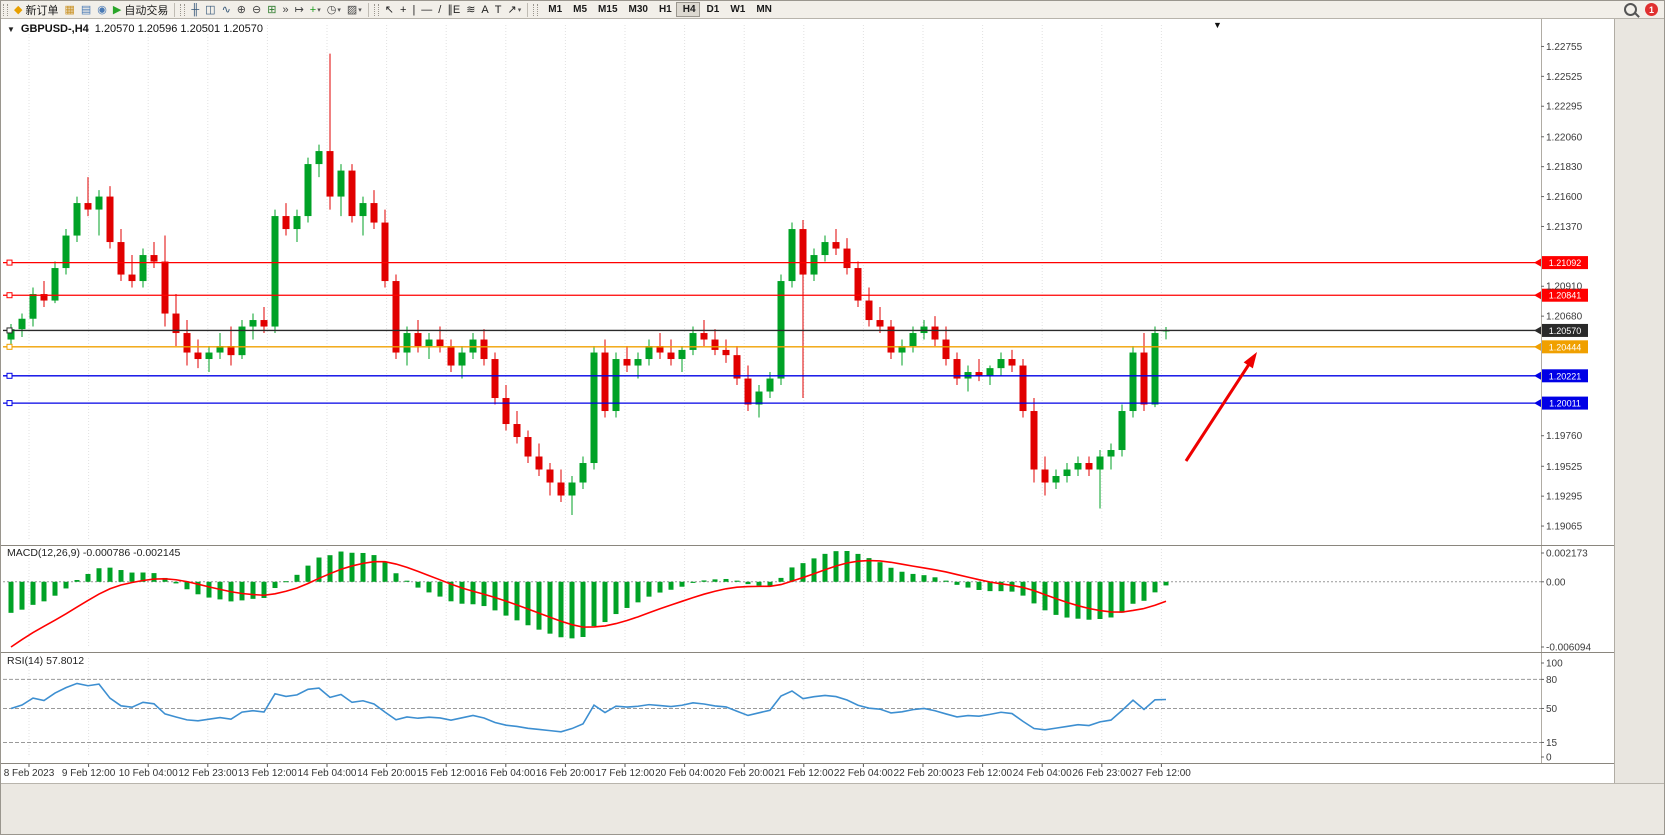 This screenshot has width=1665, height=835. I want to click on buy-signal-arrow, so click(1220, 407).